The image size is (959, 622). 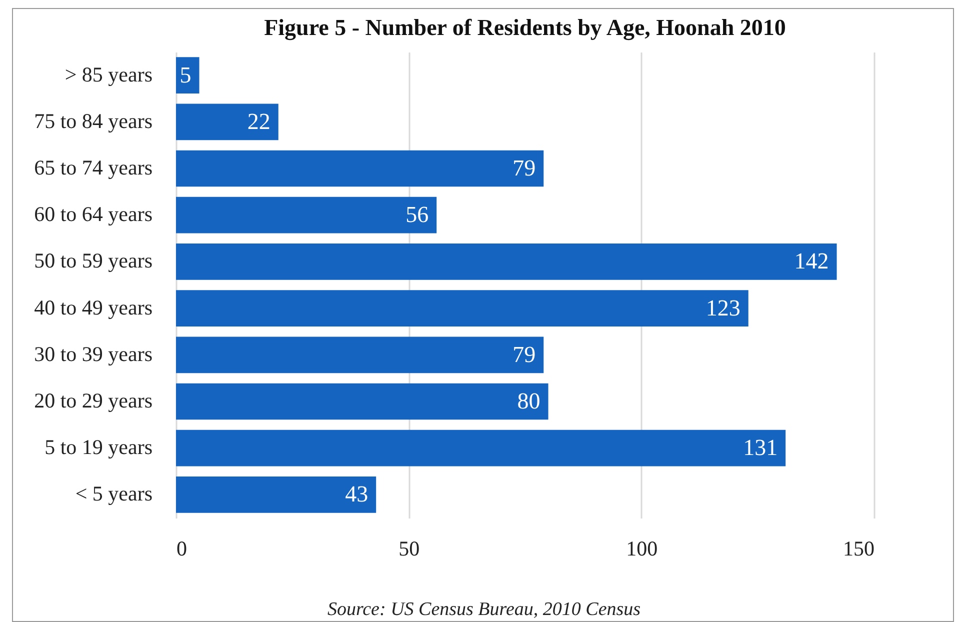 I want to click on data-label: 142, so click(x=811, y=261).